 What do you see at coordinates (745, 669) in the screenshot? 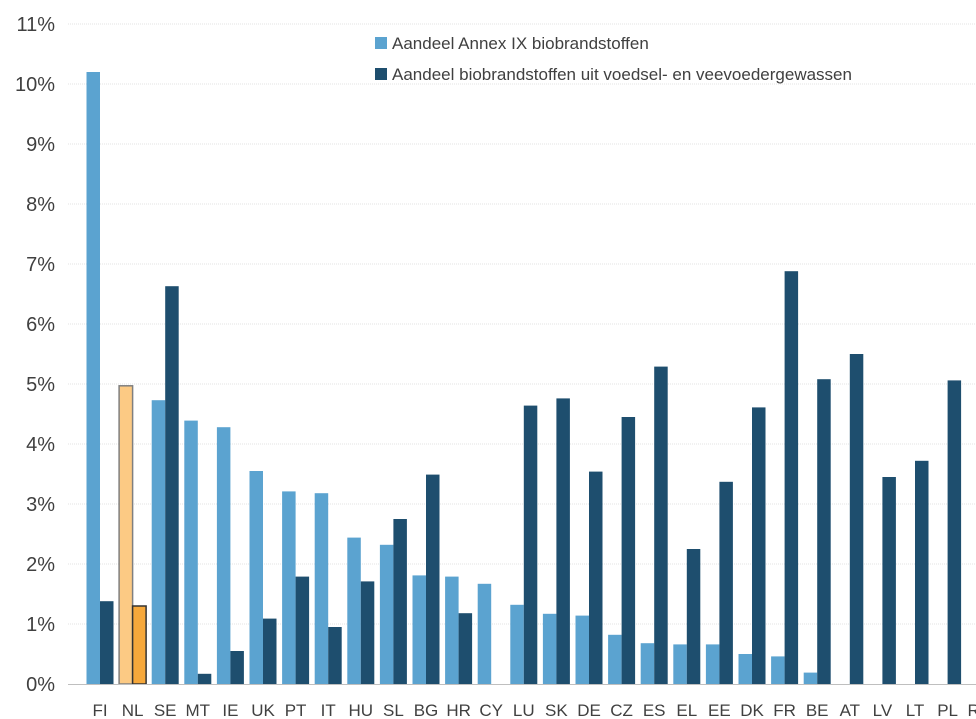
I see `bar-annex-ix-dk` at bounding box center [745, 669].